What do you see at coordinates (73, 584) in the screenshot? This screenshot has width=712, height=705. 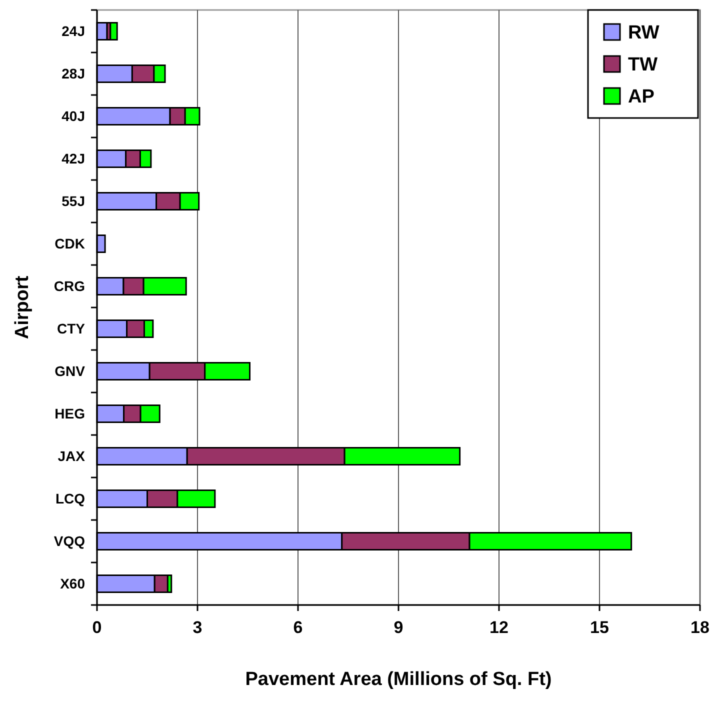 I see `y-tick-label: X60` at bounding box center [73, 584].